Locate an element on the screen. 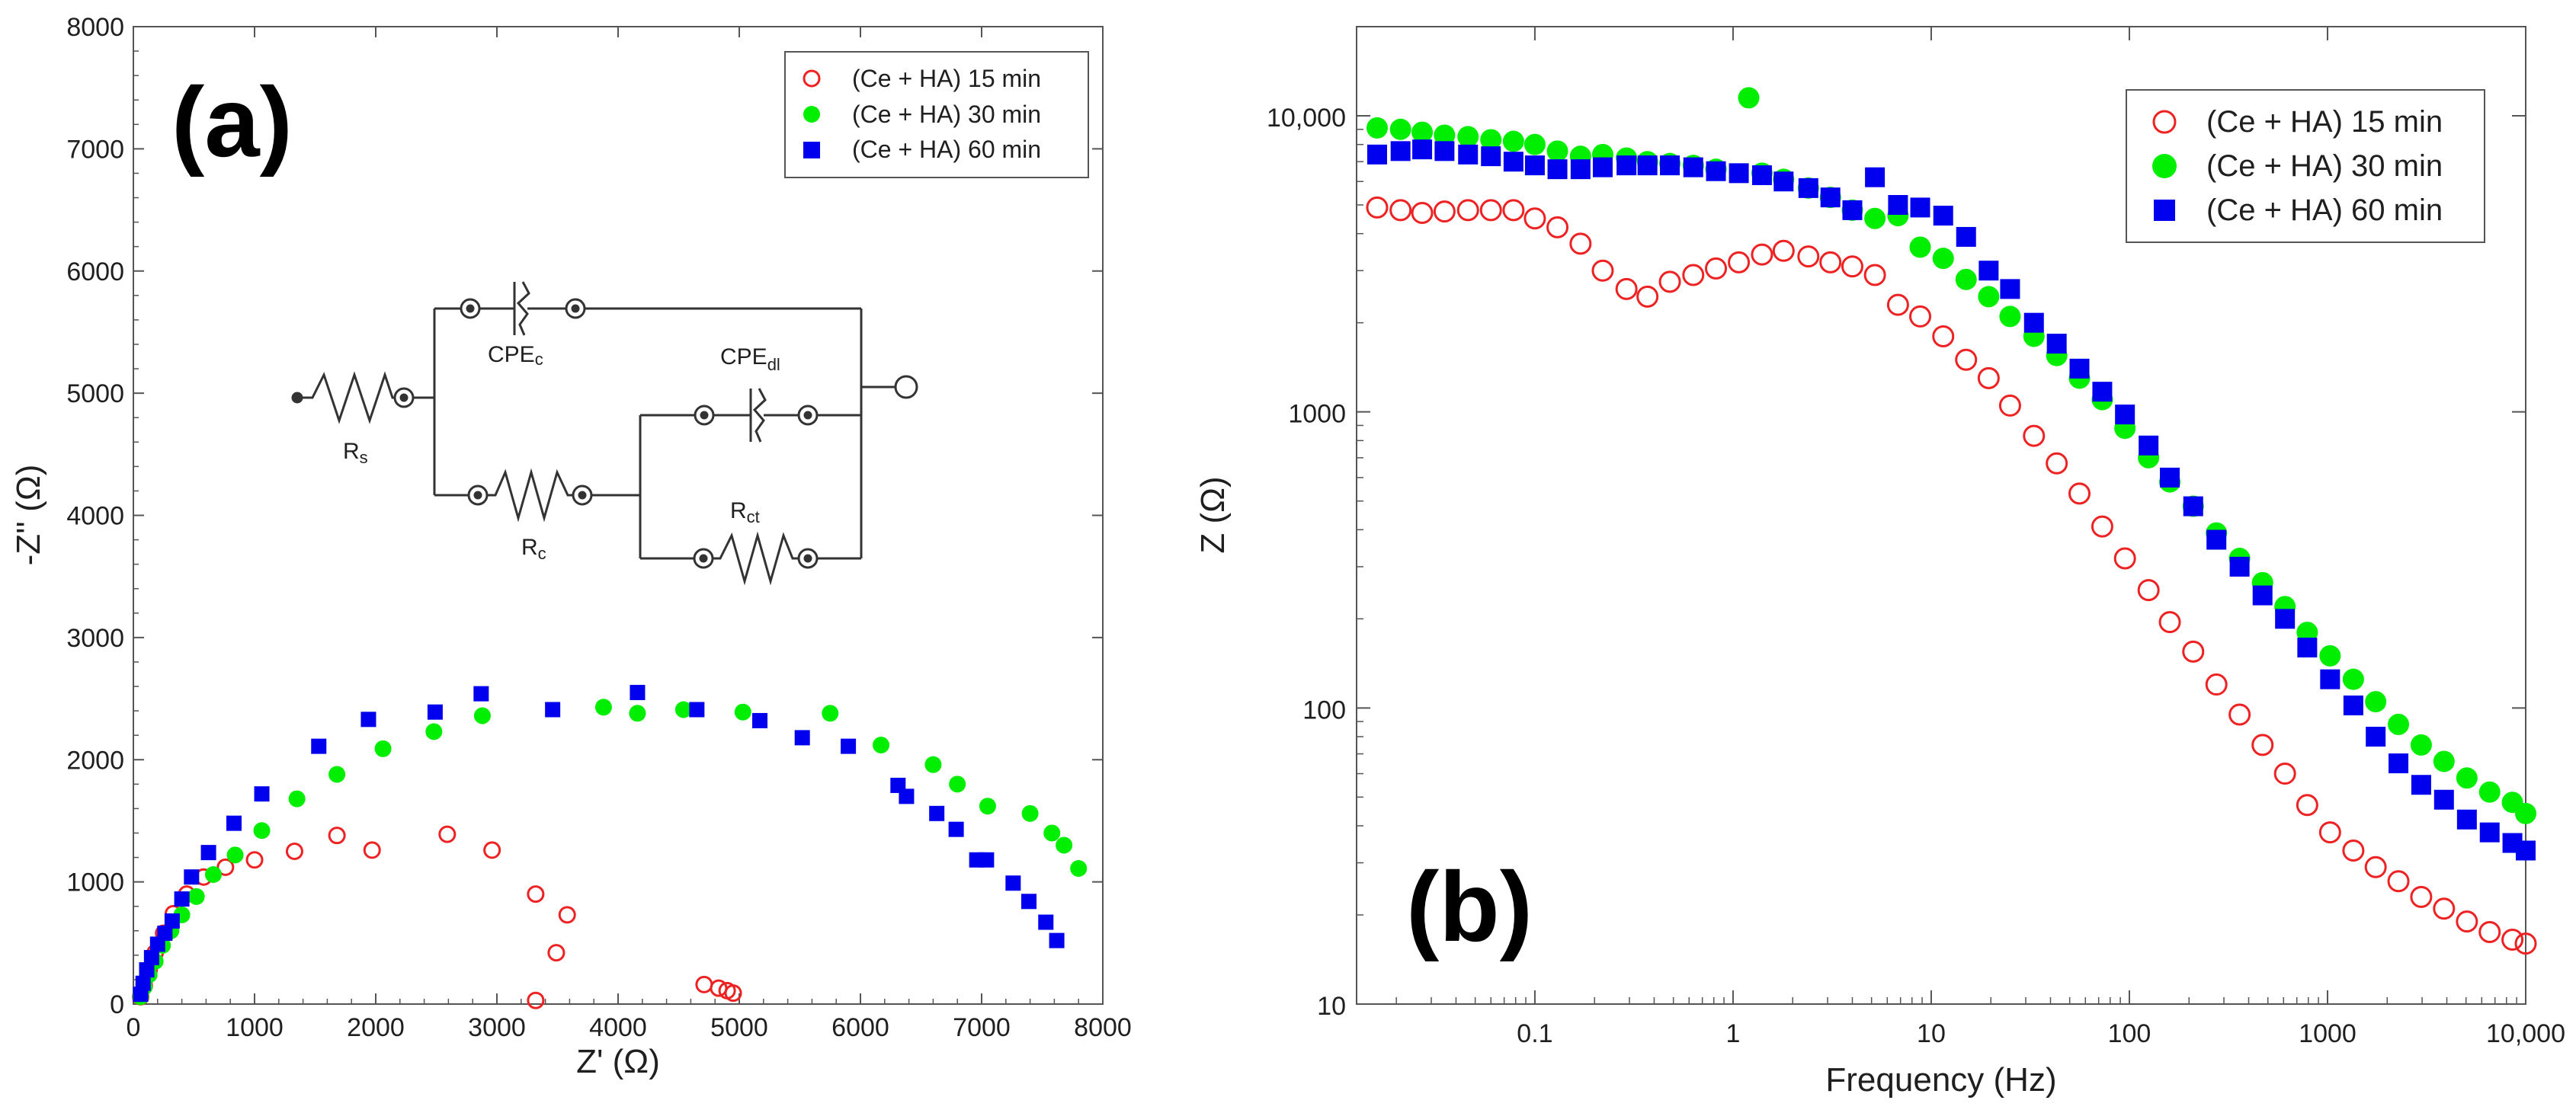 The height and width of the screenshot is (1113, 2576). panel-a-y-tick-label: 6000 is located at coordinates (95, 271).